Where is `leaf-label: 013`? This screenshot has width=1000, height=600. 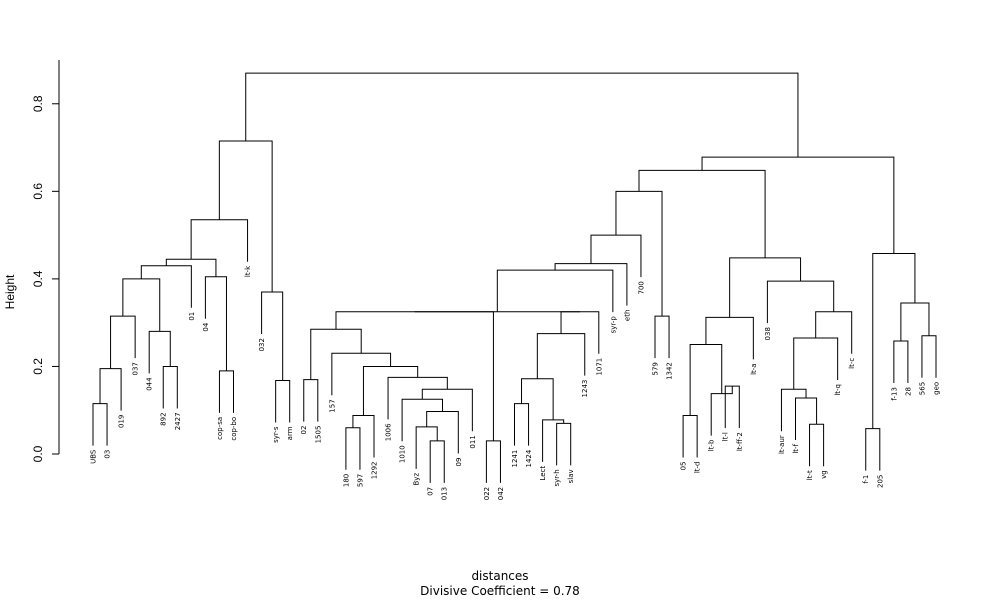
leaf-label: 013 is located at coordinates (445, 493).